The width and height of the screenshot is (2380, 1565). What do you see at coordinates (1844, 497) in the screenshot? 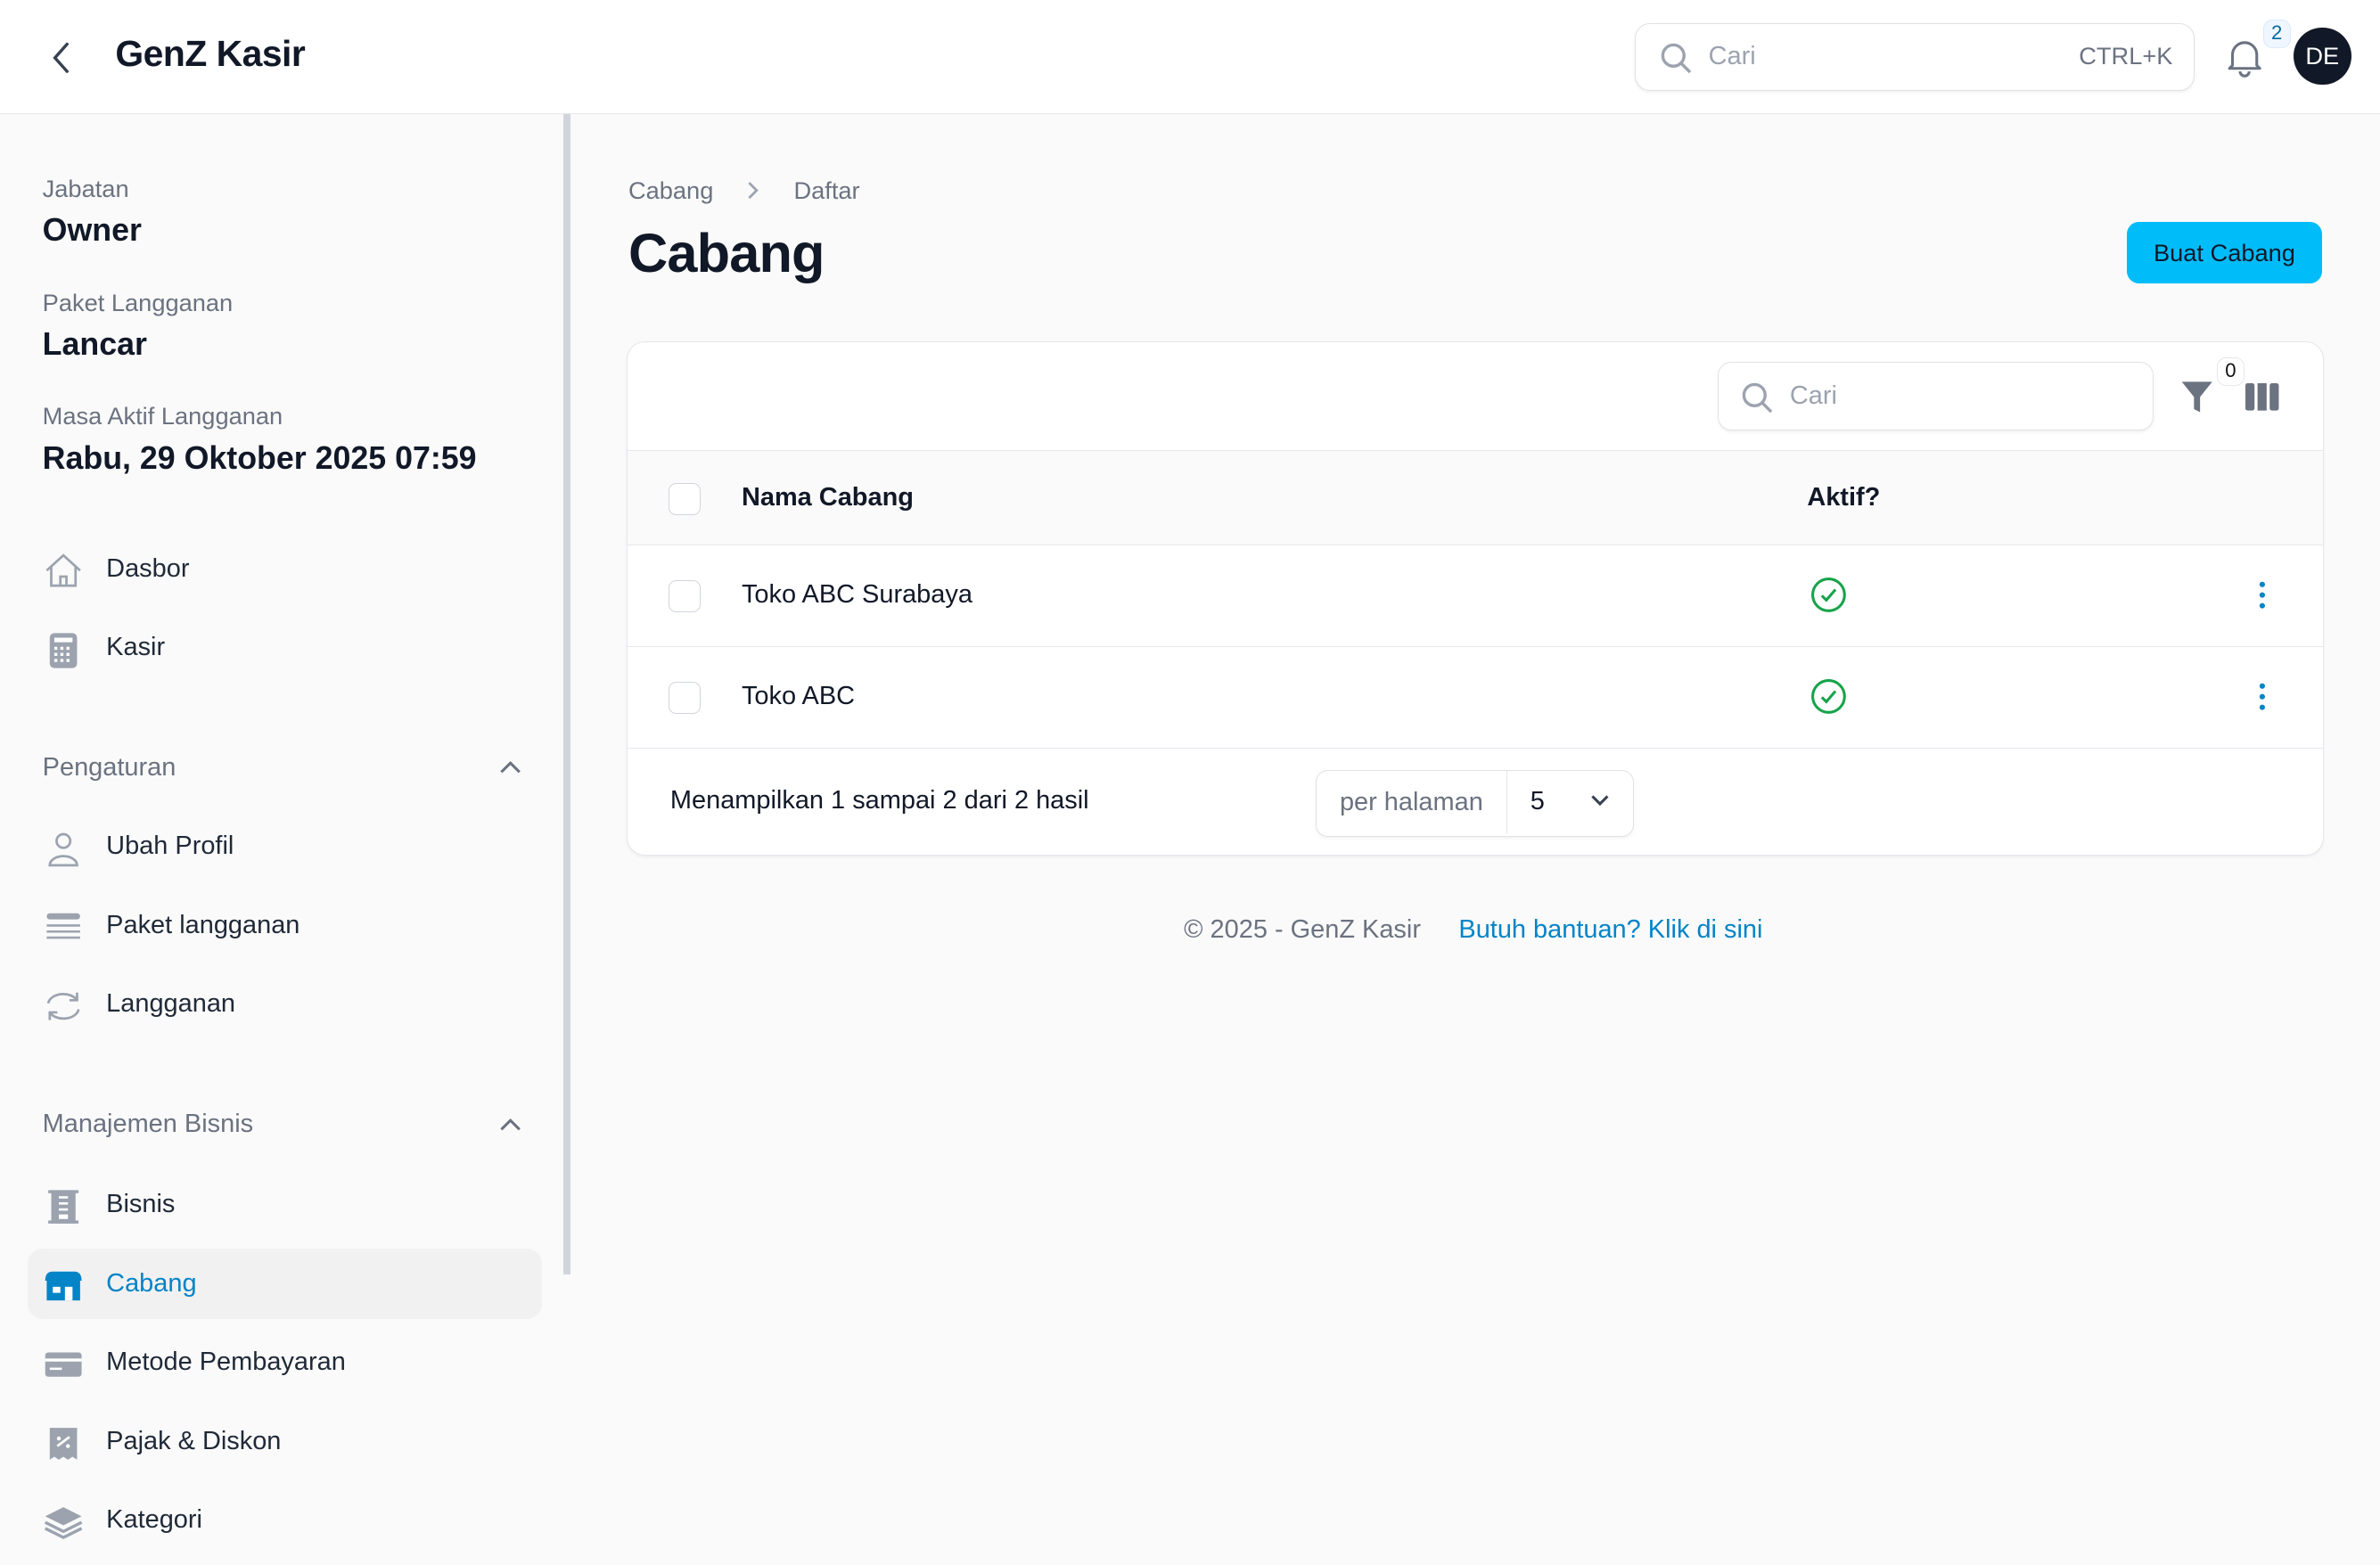
I see `column-header-active: Aktif?` at bounding box center [1844, 497].